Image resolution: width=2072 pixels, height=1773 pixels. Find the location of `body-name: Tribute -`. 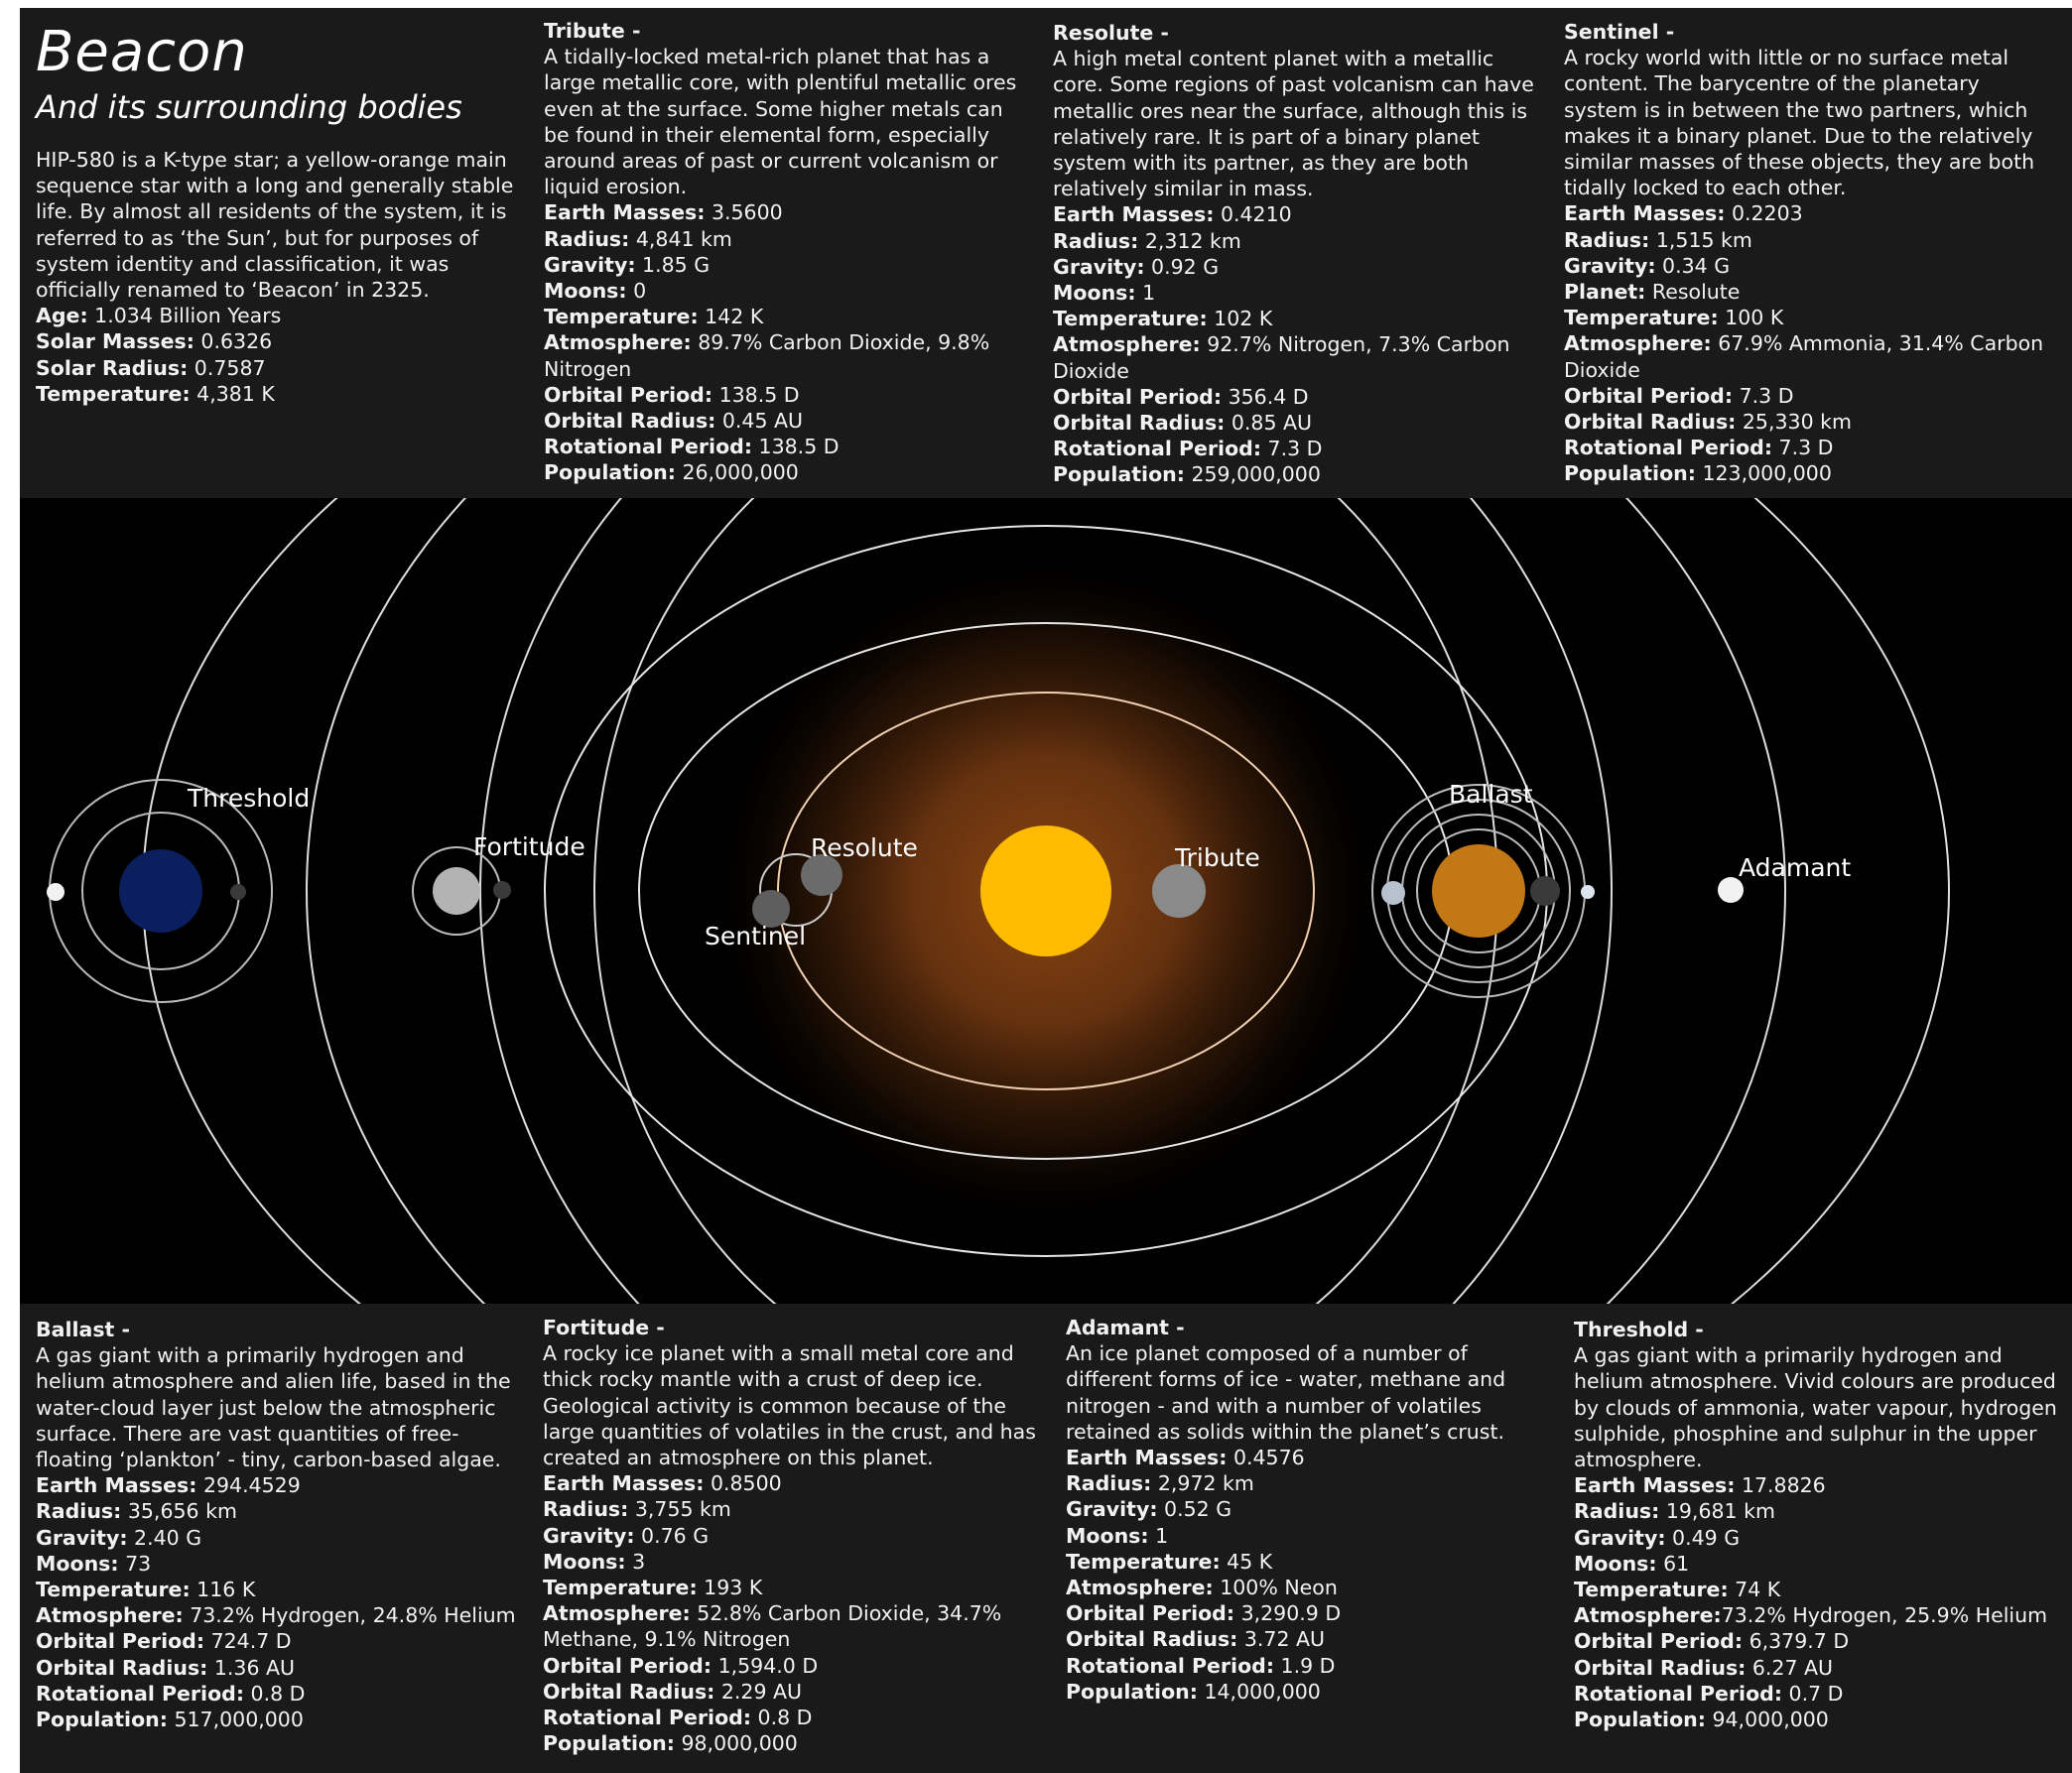

body-name: Tribute - is located at coordinates (593, 31).